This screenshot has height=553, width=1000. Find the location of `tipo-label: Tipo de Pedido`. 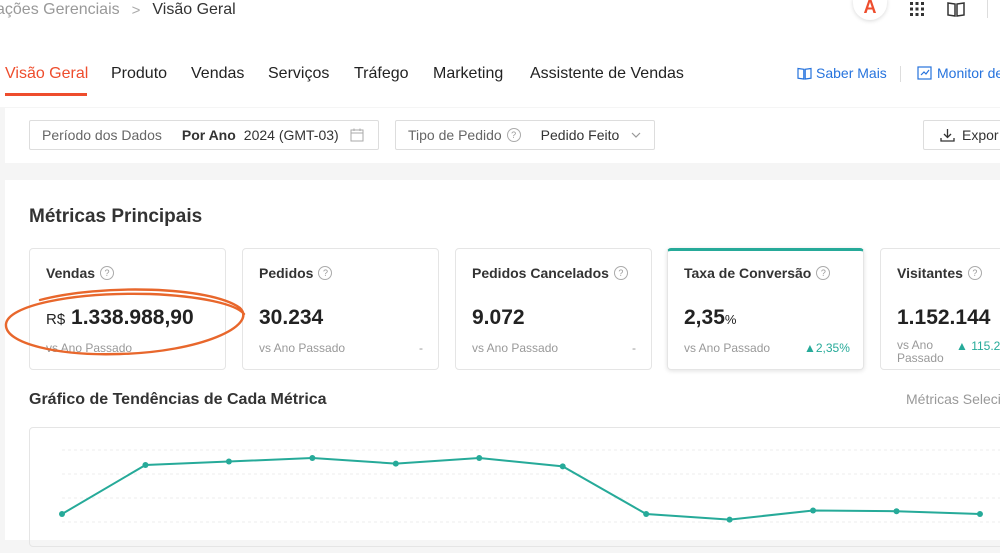

tipo-label: Tipo de Pedido is located at coordinates (455, 135).